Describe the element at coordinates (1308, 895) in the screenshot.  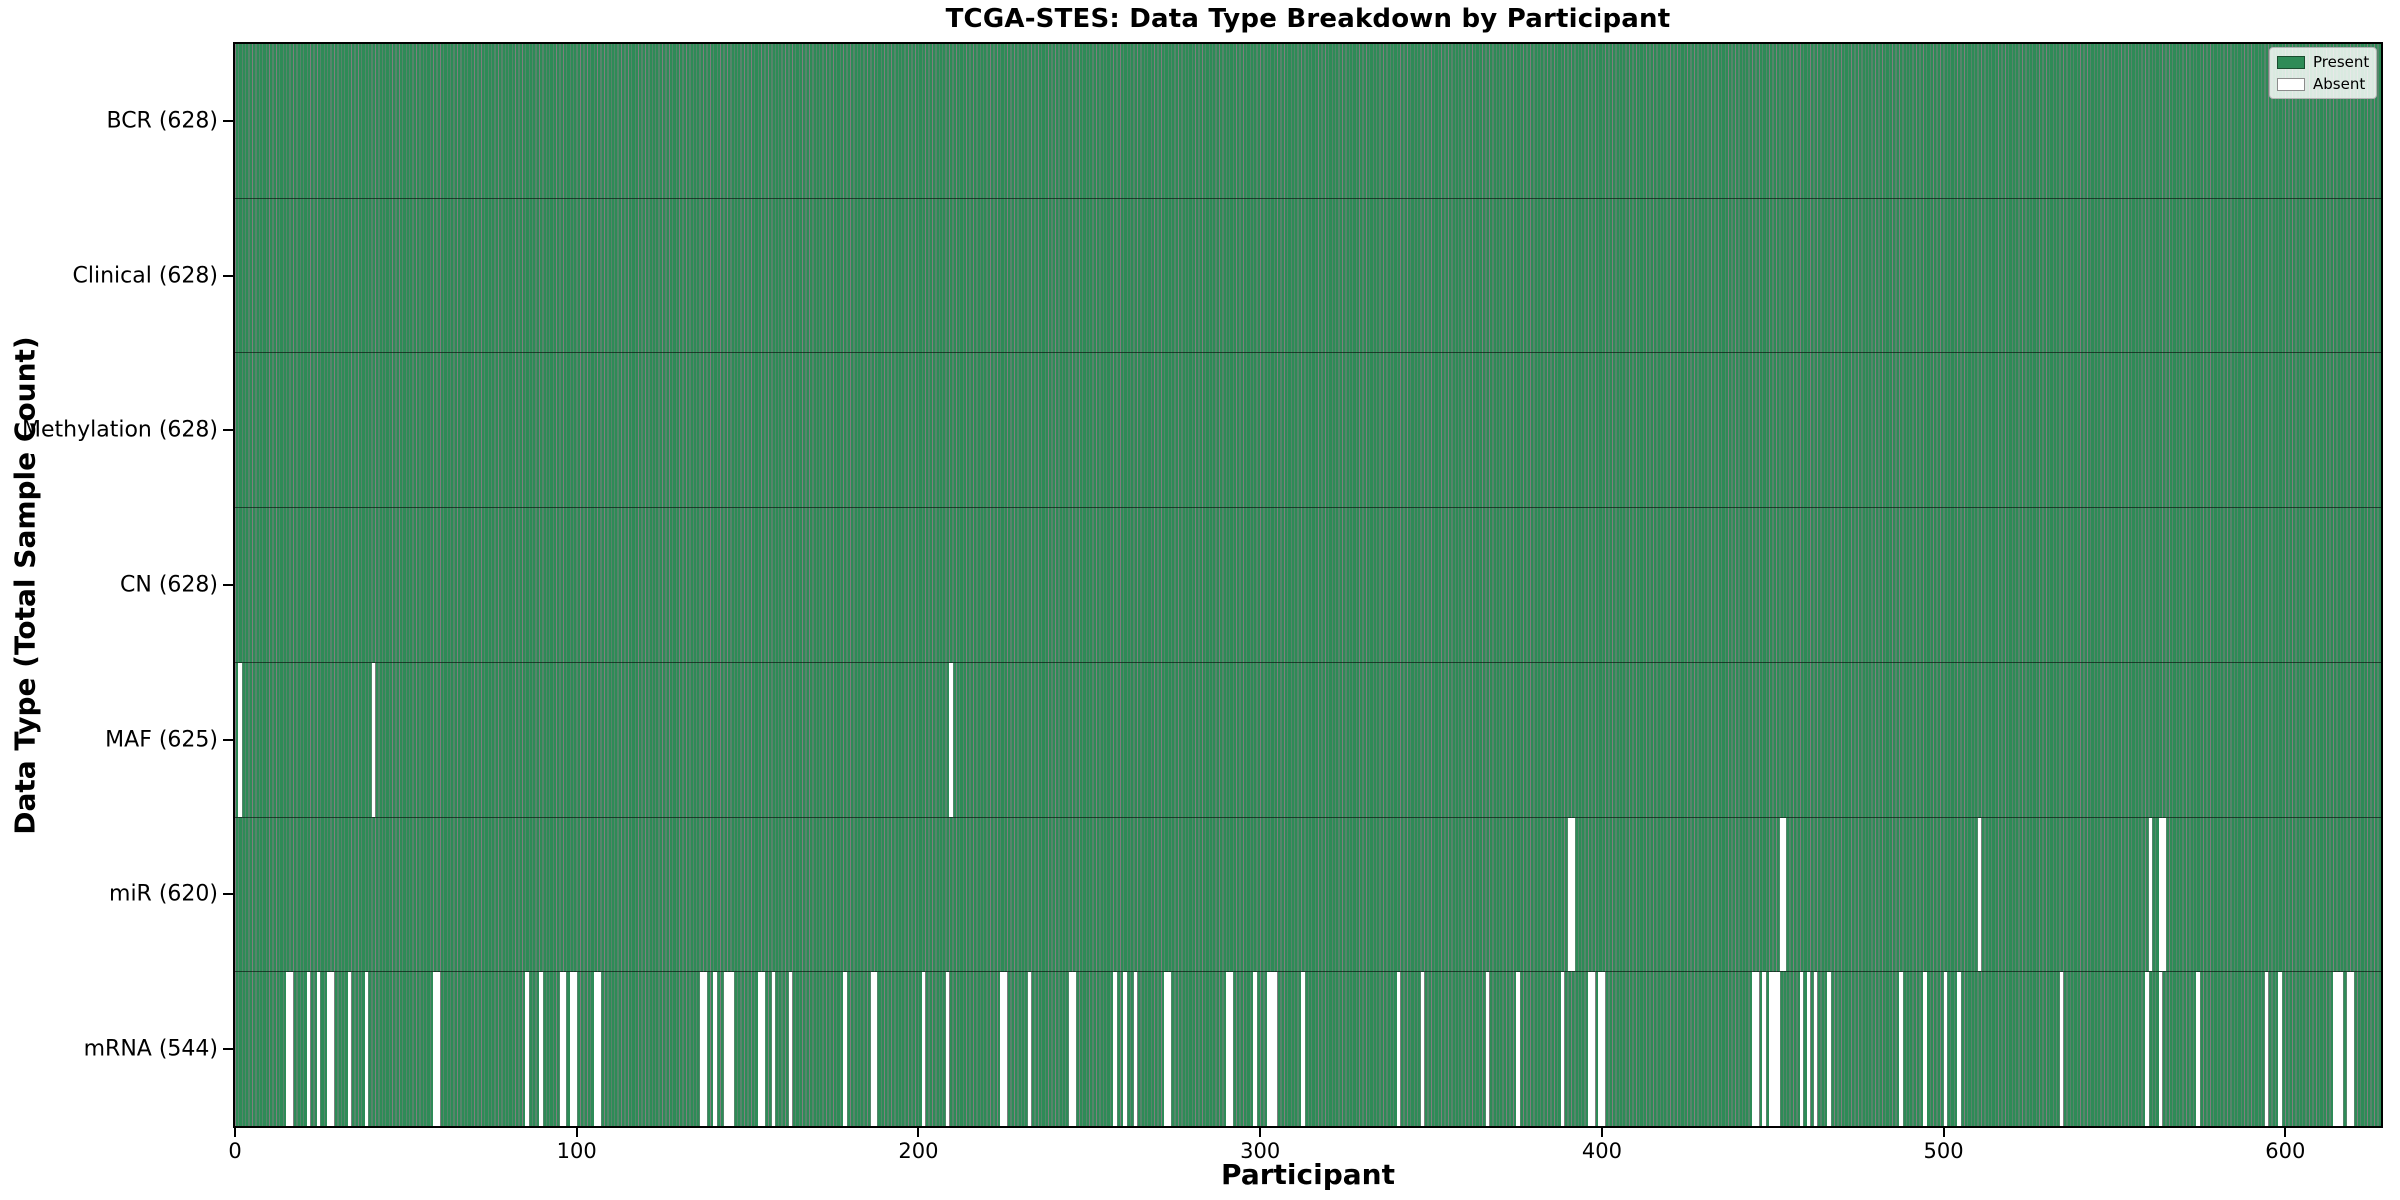
I see `row-miR` at that location.